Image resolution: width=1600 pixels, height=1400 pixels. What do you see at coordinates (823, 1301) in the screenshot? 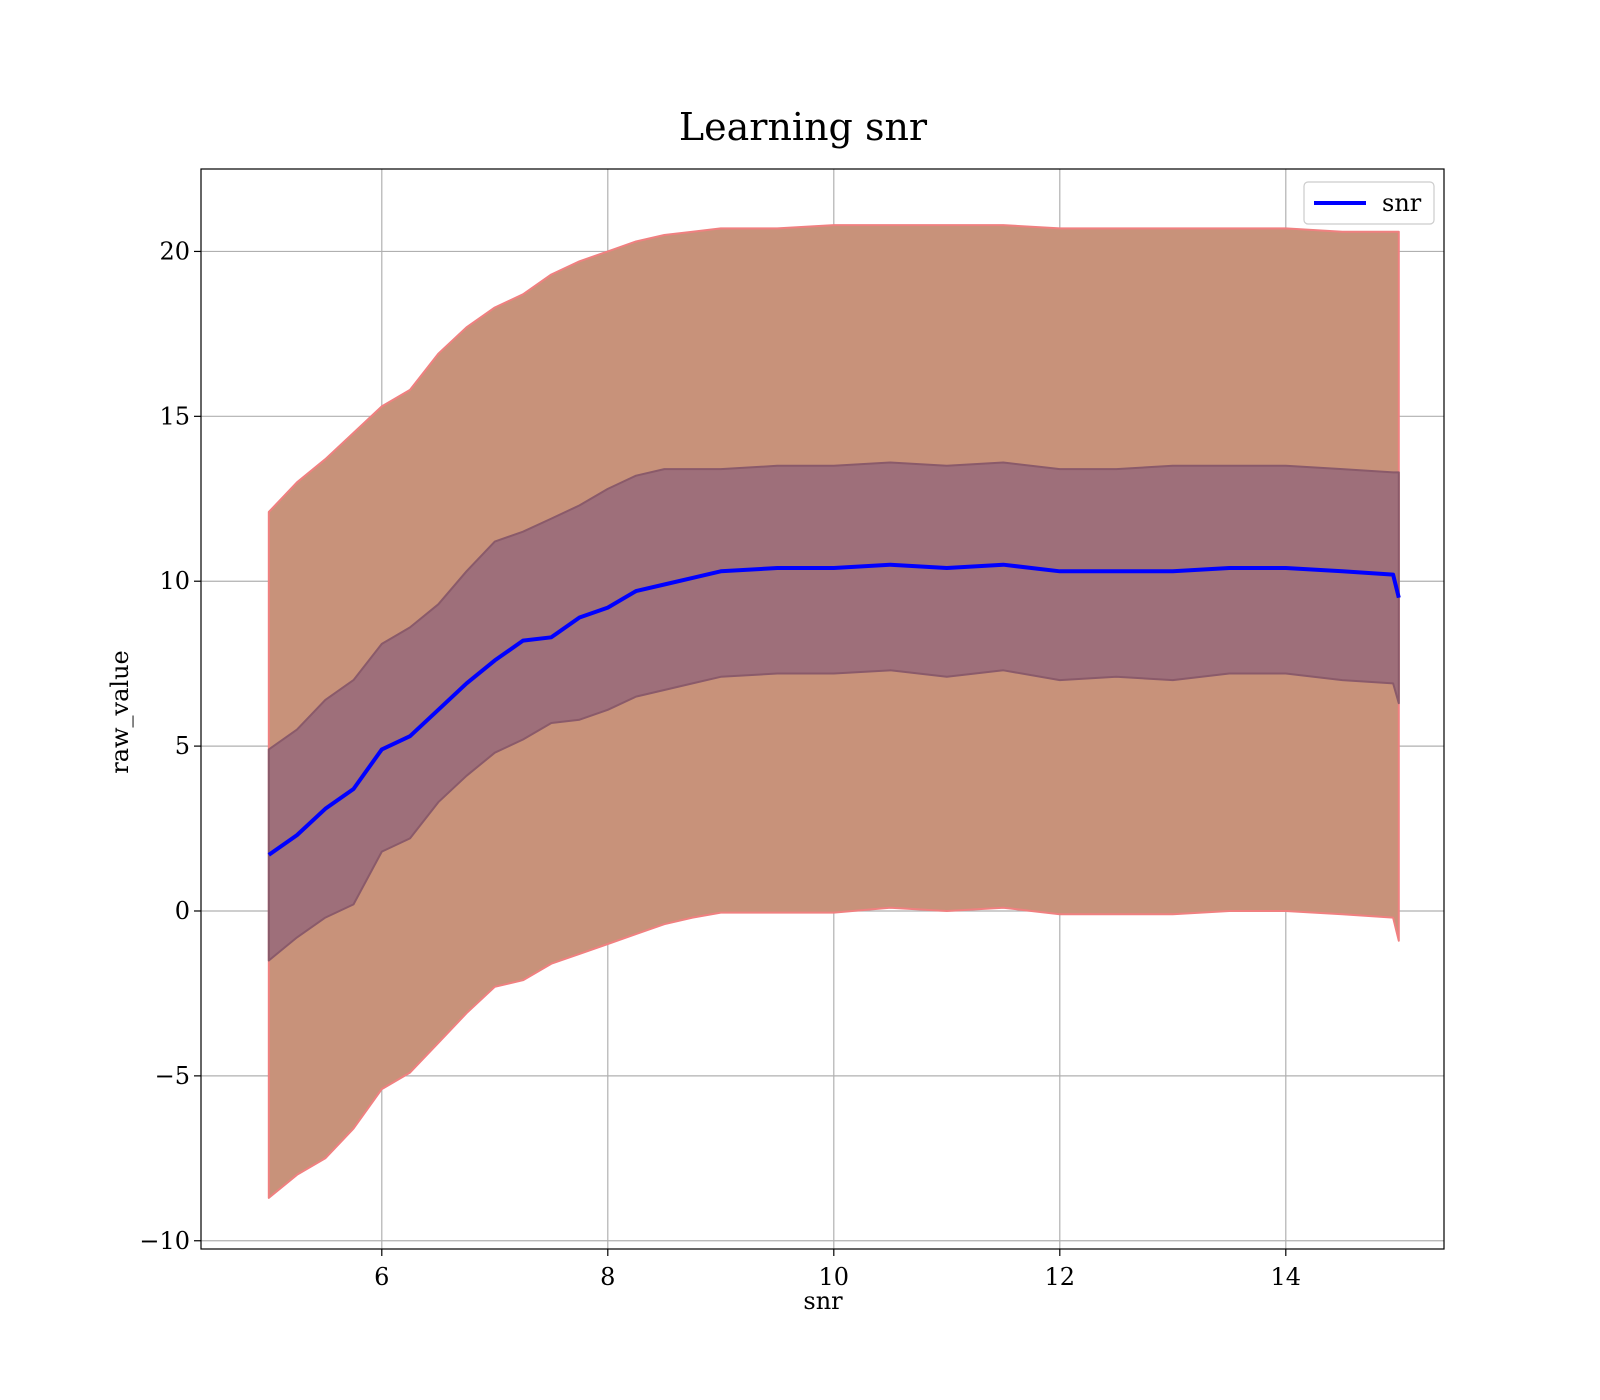
I see `x-axis-label: snr` at bounding box center [823, 1301].